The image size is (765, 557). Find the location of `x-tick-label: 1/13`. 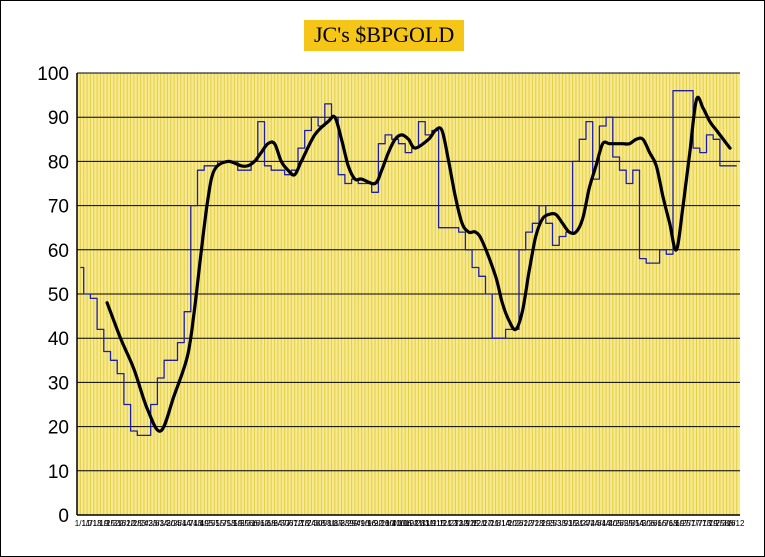

x-tick-label: 1/13 is located at coordinates (94, 523).